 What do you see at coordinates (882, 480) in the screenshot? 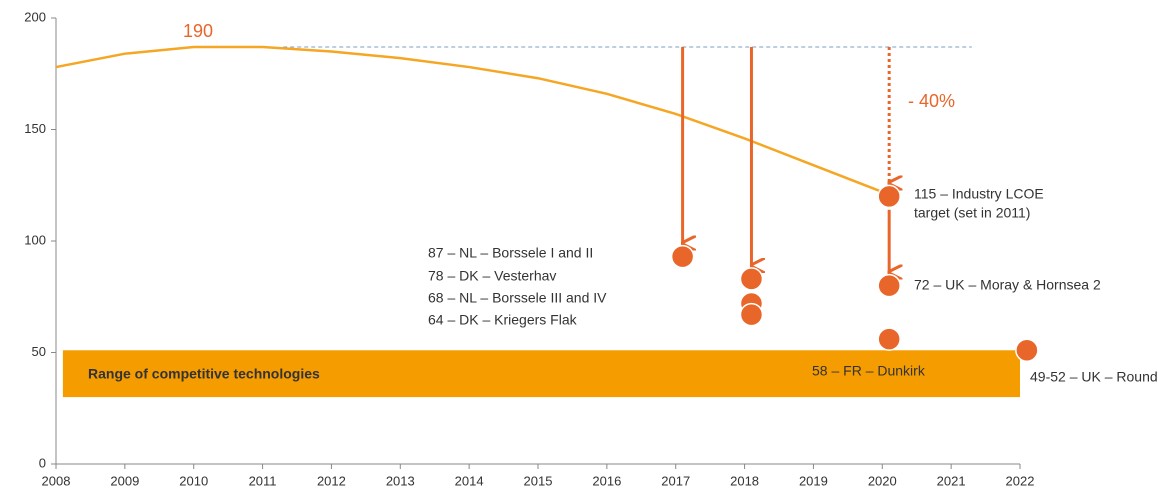
I see `x-tick-label: 2020` at bounding box center [882, 480].